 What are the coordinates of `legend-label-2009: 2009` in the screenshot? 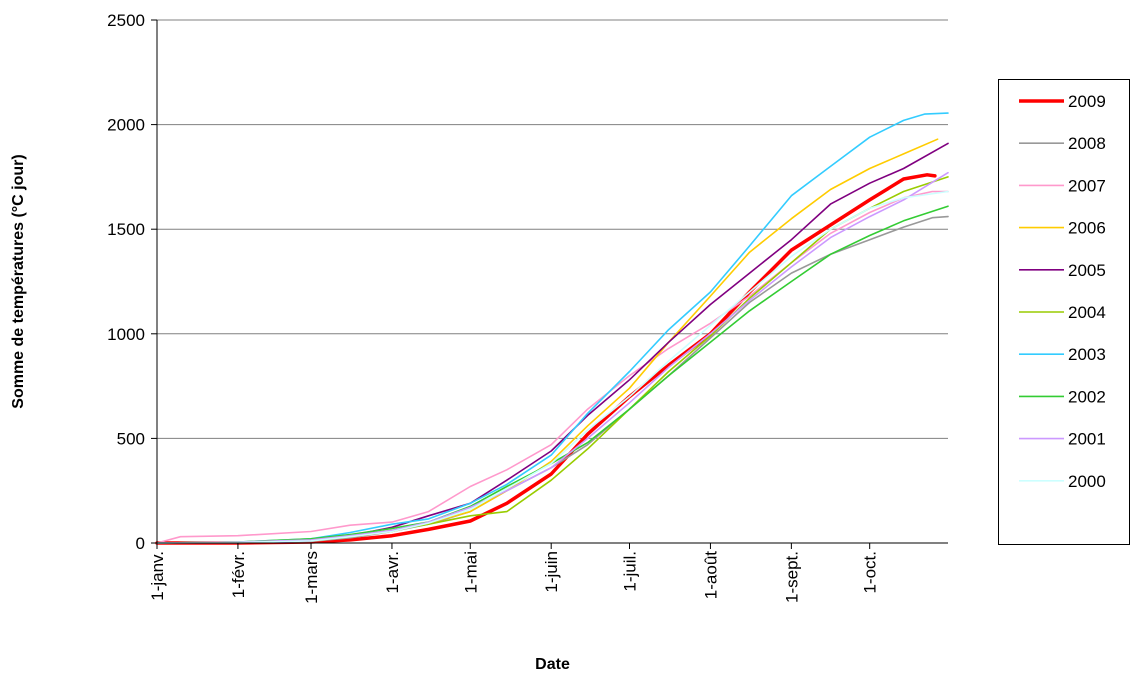 It's located at (1087, 101).